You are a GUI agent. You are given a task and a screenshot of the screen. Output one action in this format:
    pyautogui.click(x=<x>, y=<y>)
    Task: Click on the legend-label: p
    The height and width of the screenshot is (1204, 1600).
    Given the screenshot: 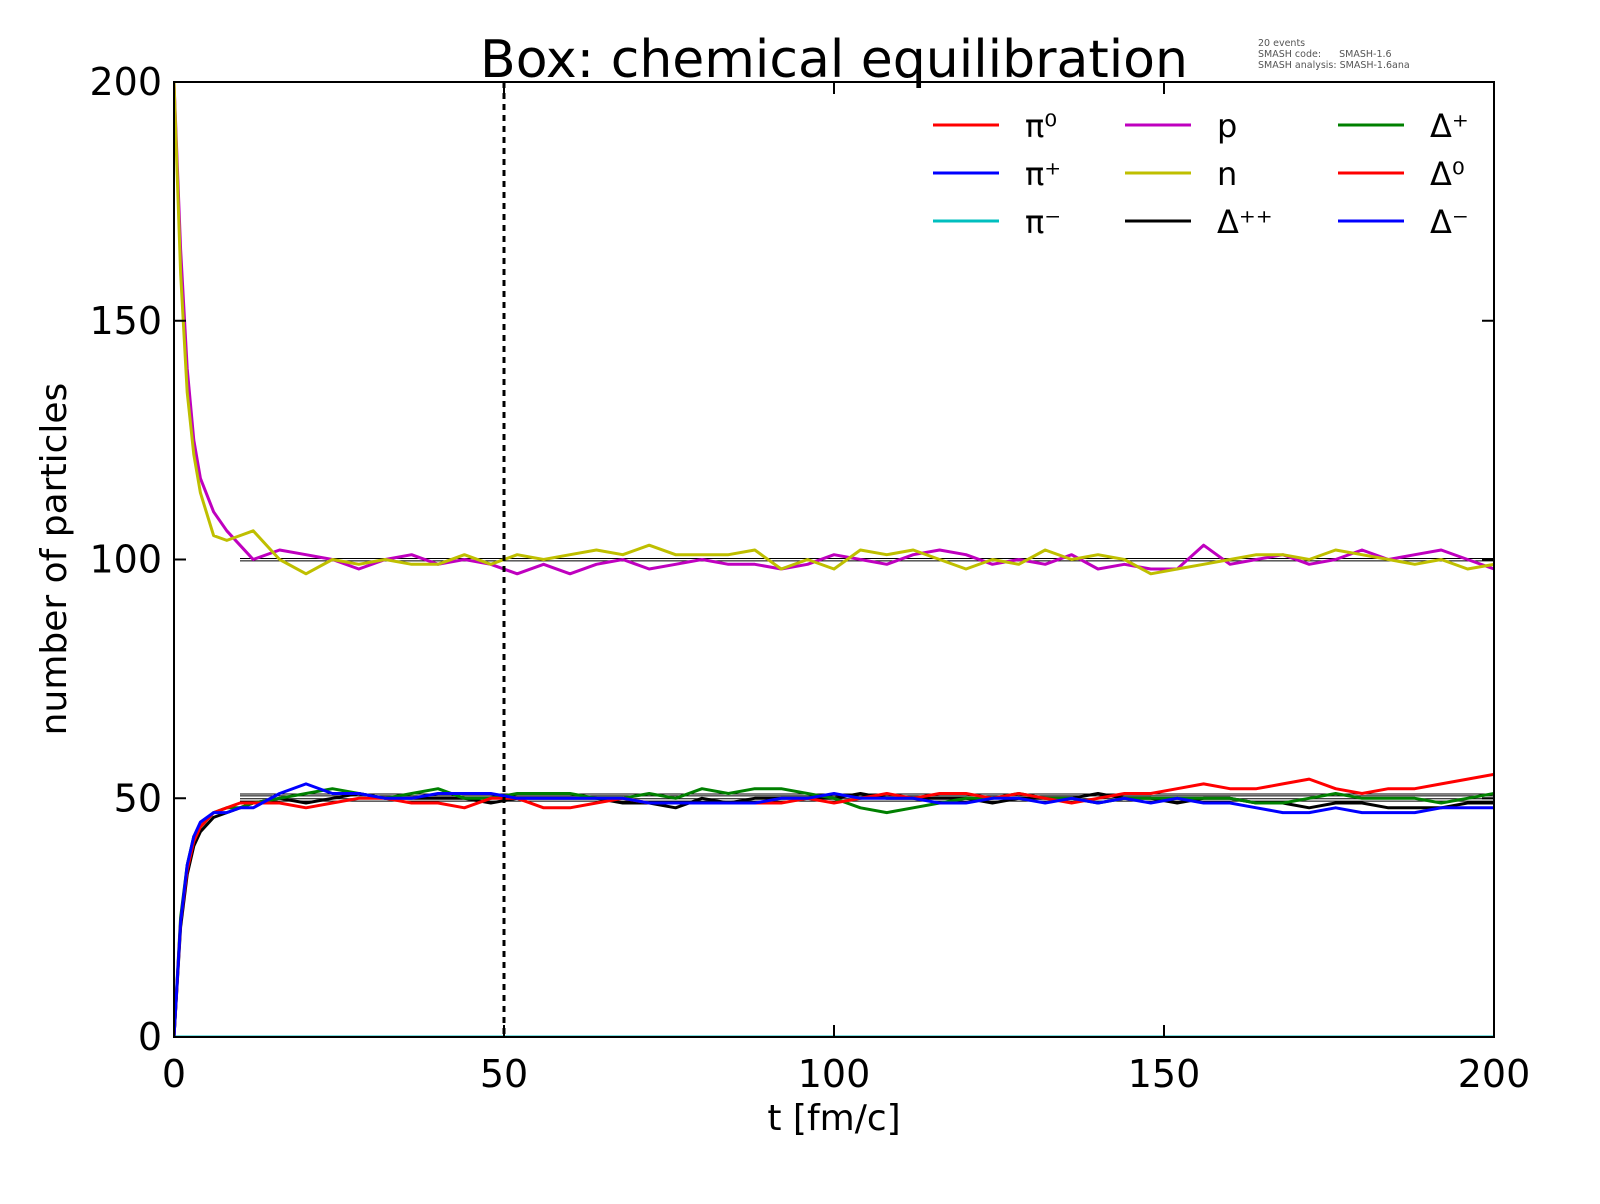 What is the action you would take?
    pyautogui.click(x=1227, y=126)
    